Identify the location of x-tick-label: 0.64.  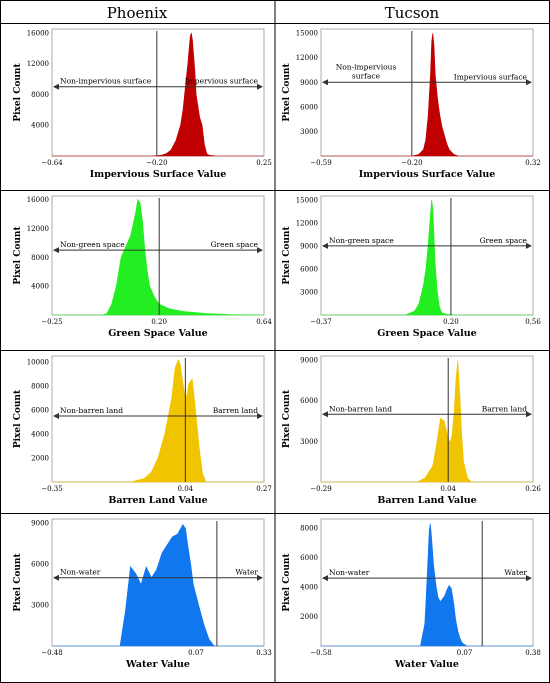
(264, 322).